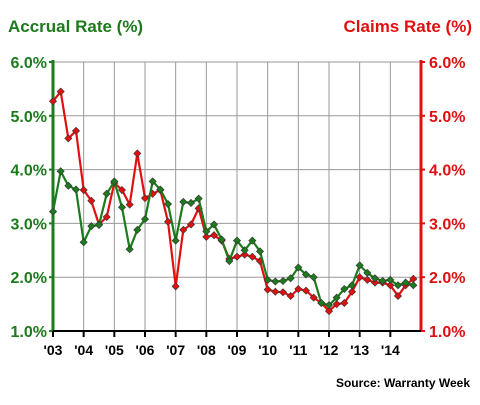  Describe the element at coordinates (29, 224) in the screenshot. I see `left-y-tick: 3.0%` at that location.